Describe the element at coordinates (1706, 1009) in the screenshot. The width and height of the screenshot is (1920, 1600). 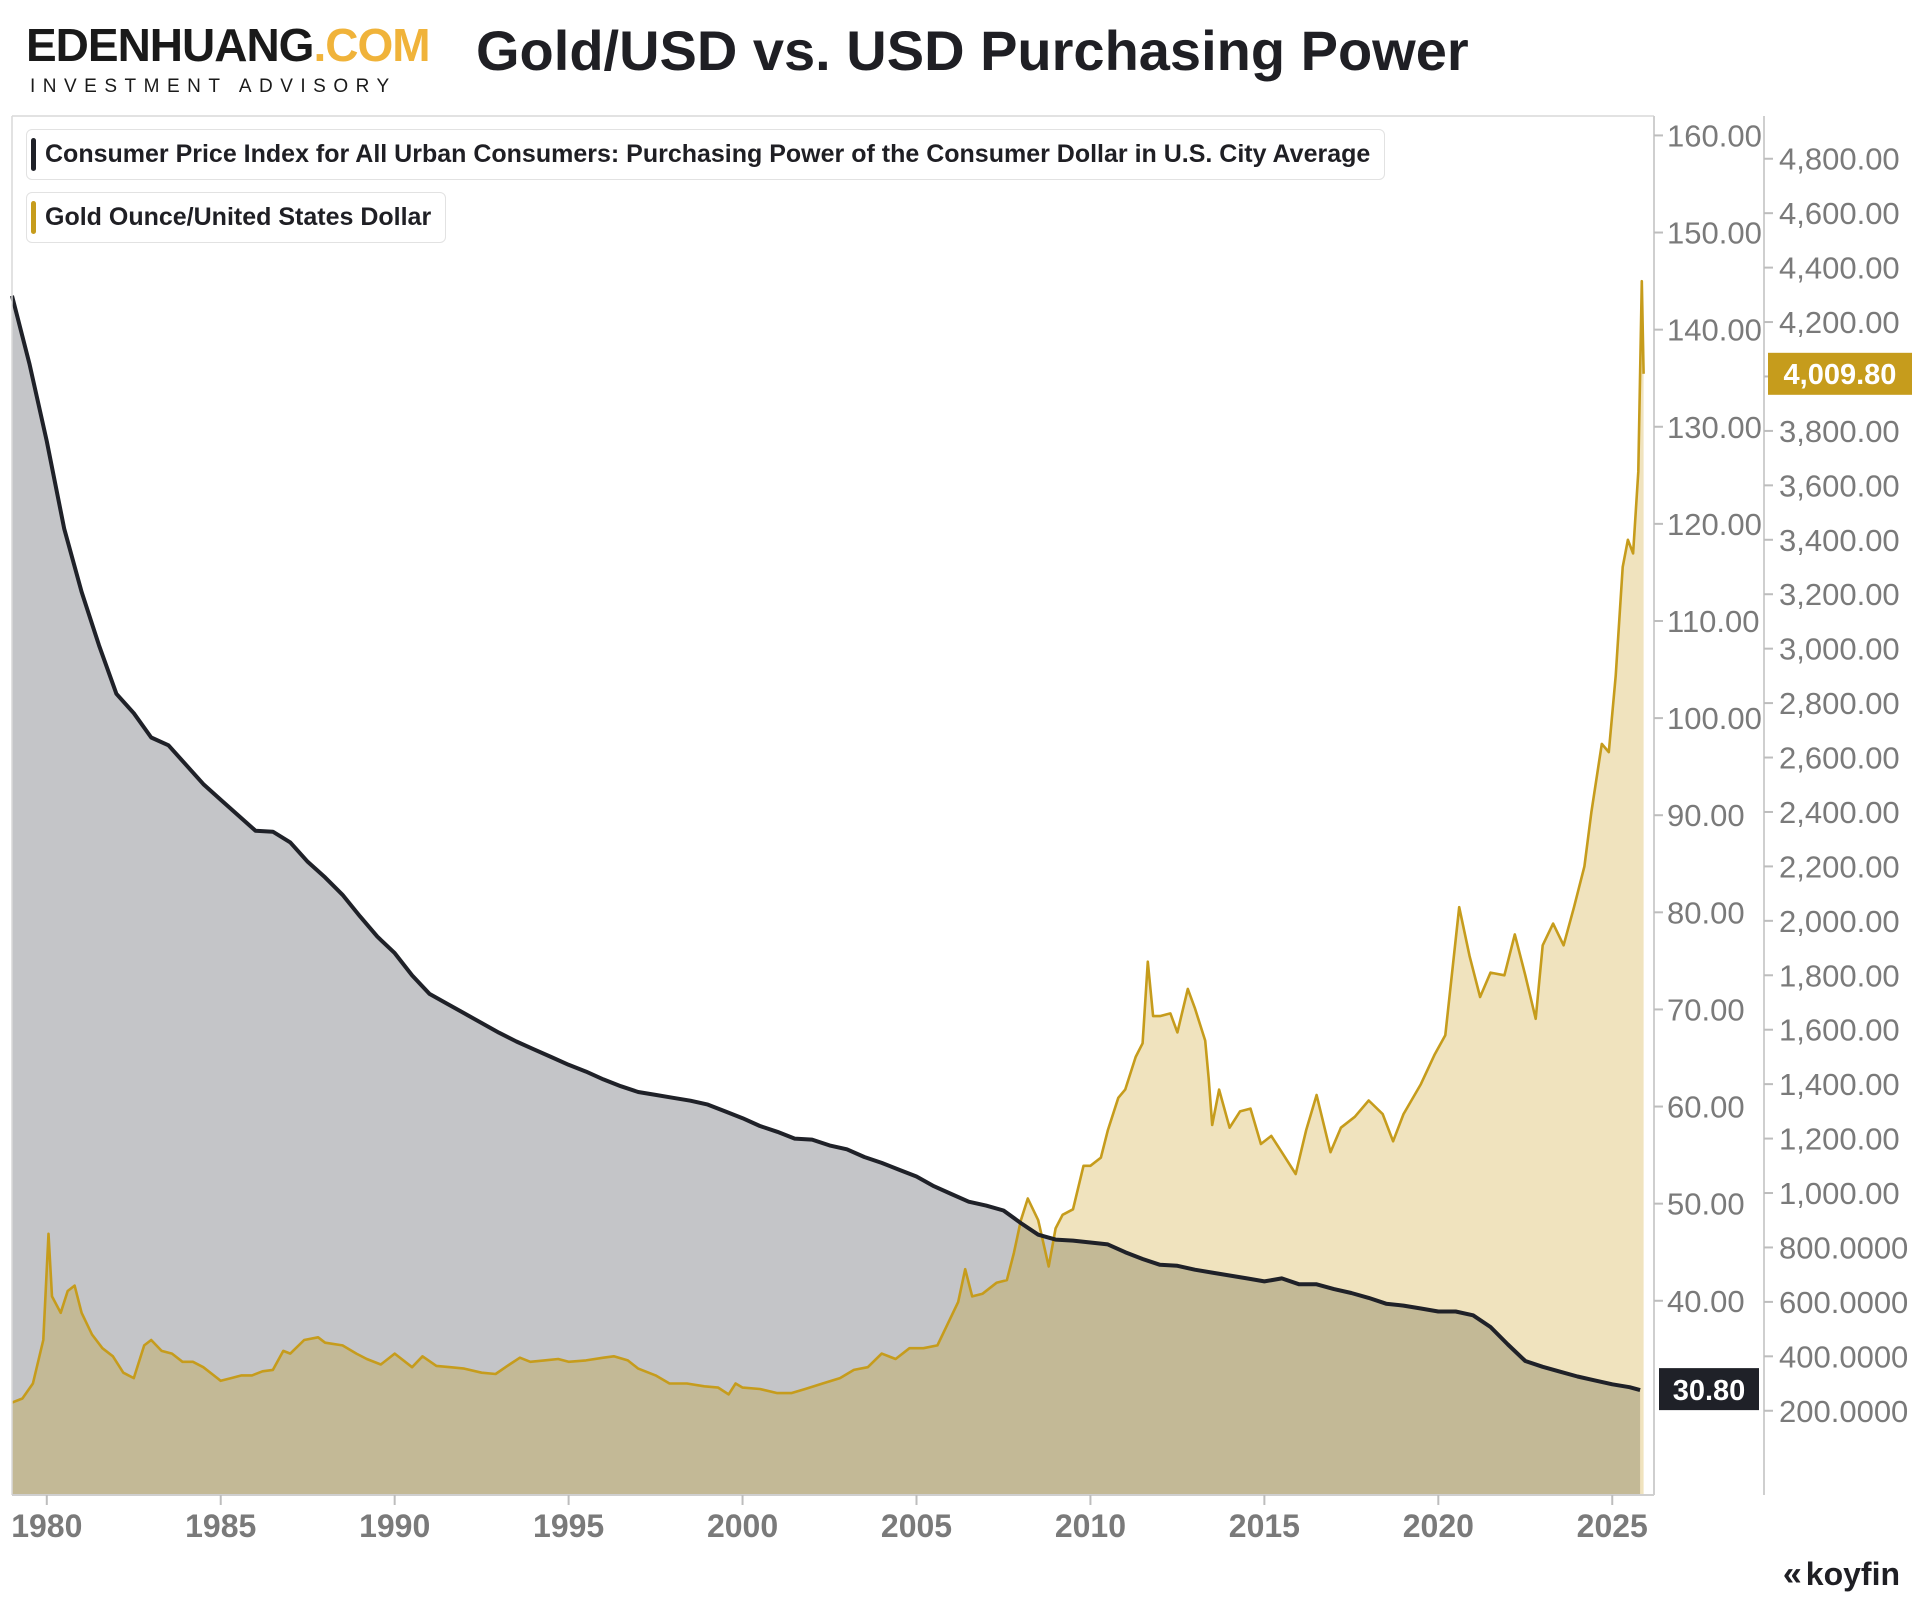
I see `left-axis-tick-label: 70.00` at that location.